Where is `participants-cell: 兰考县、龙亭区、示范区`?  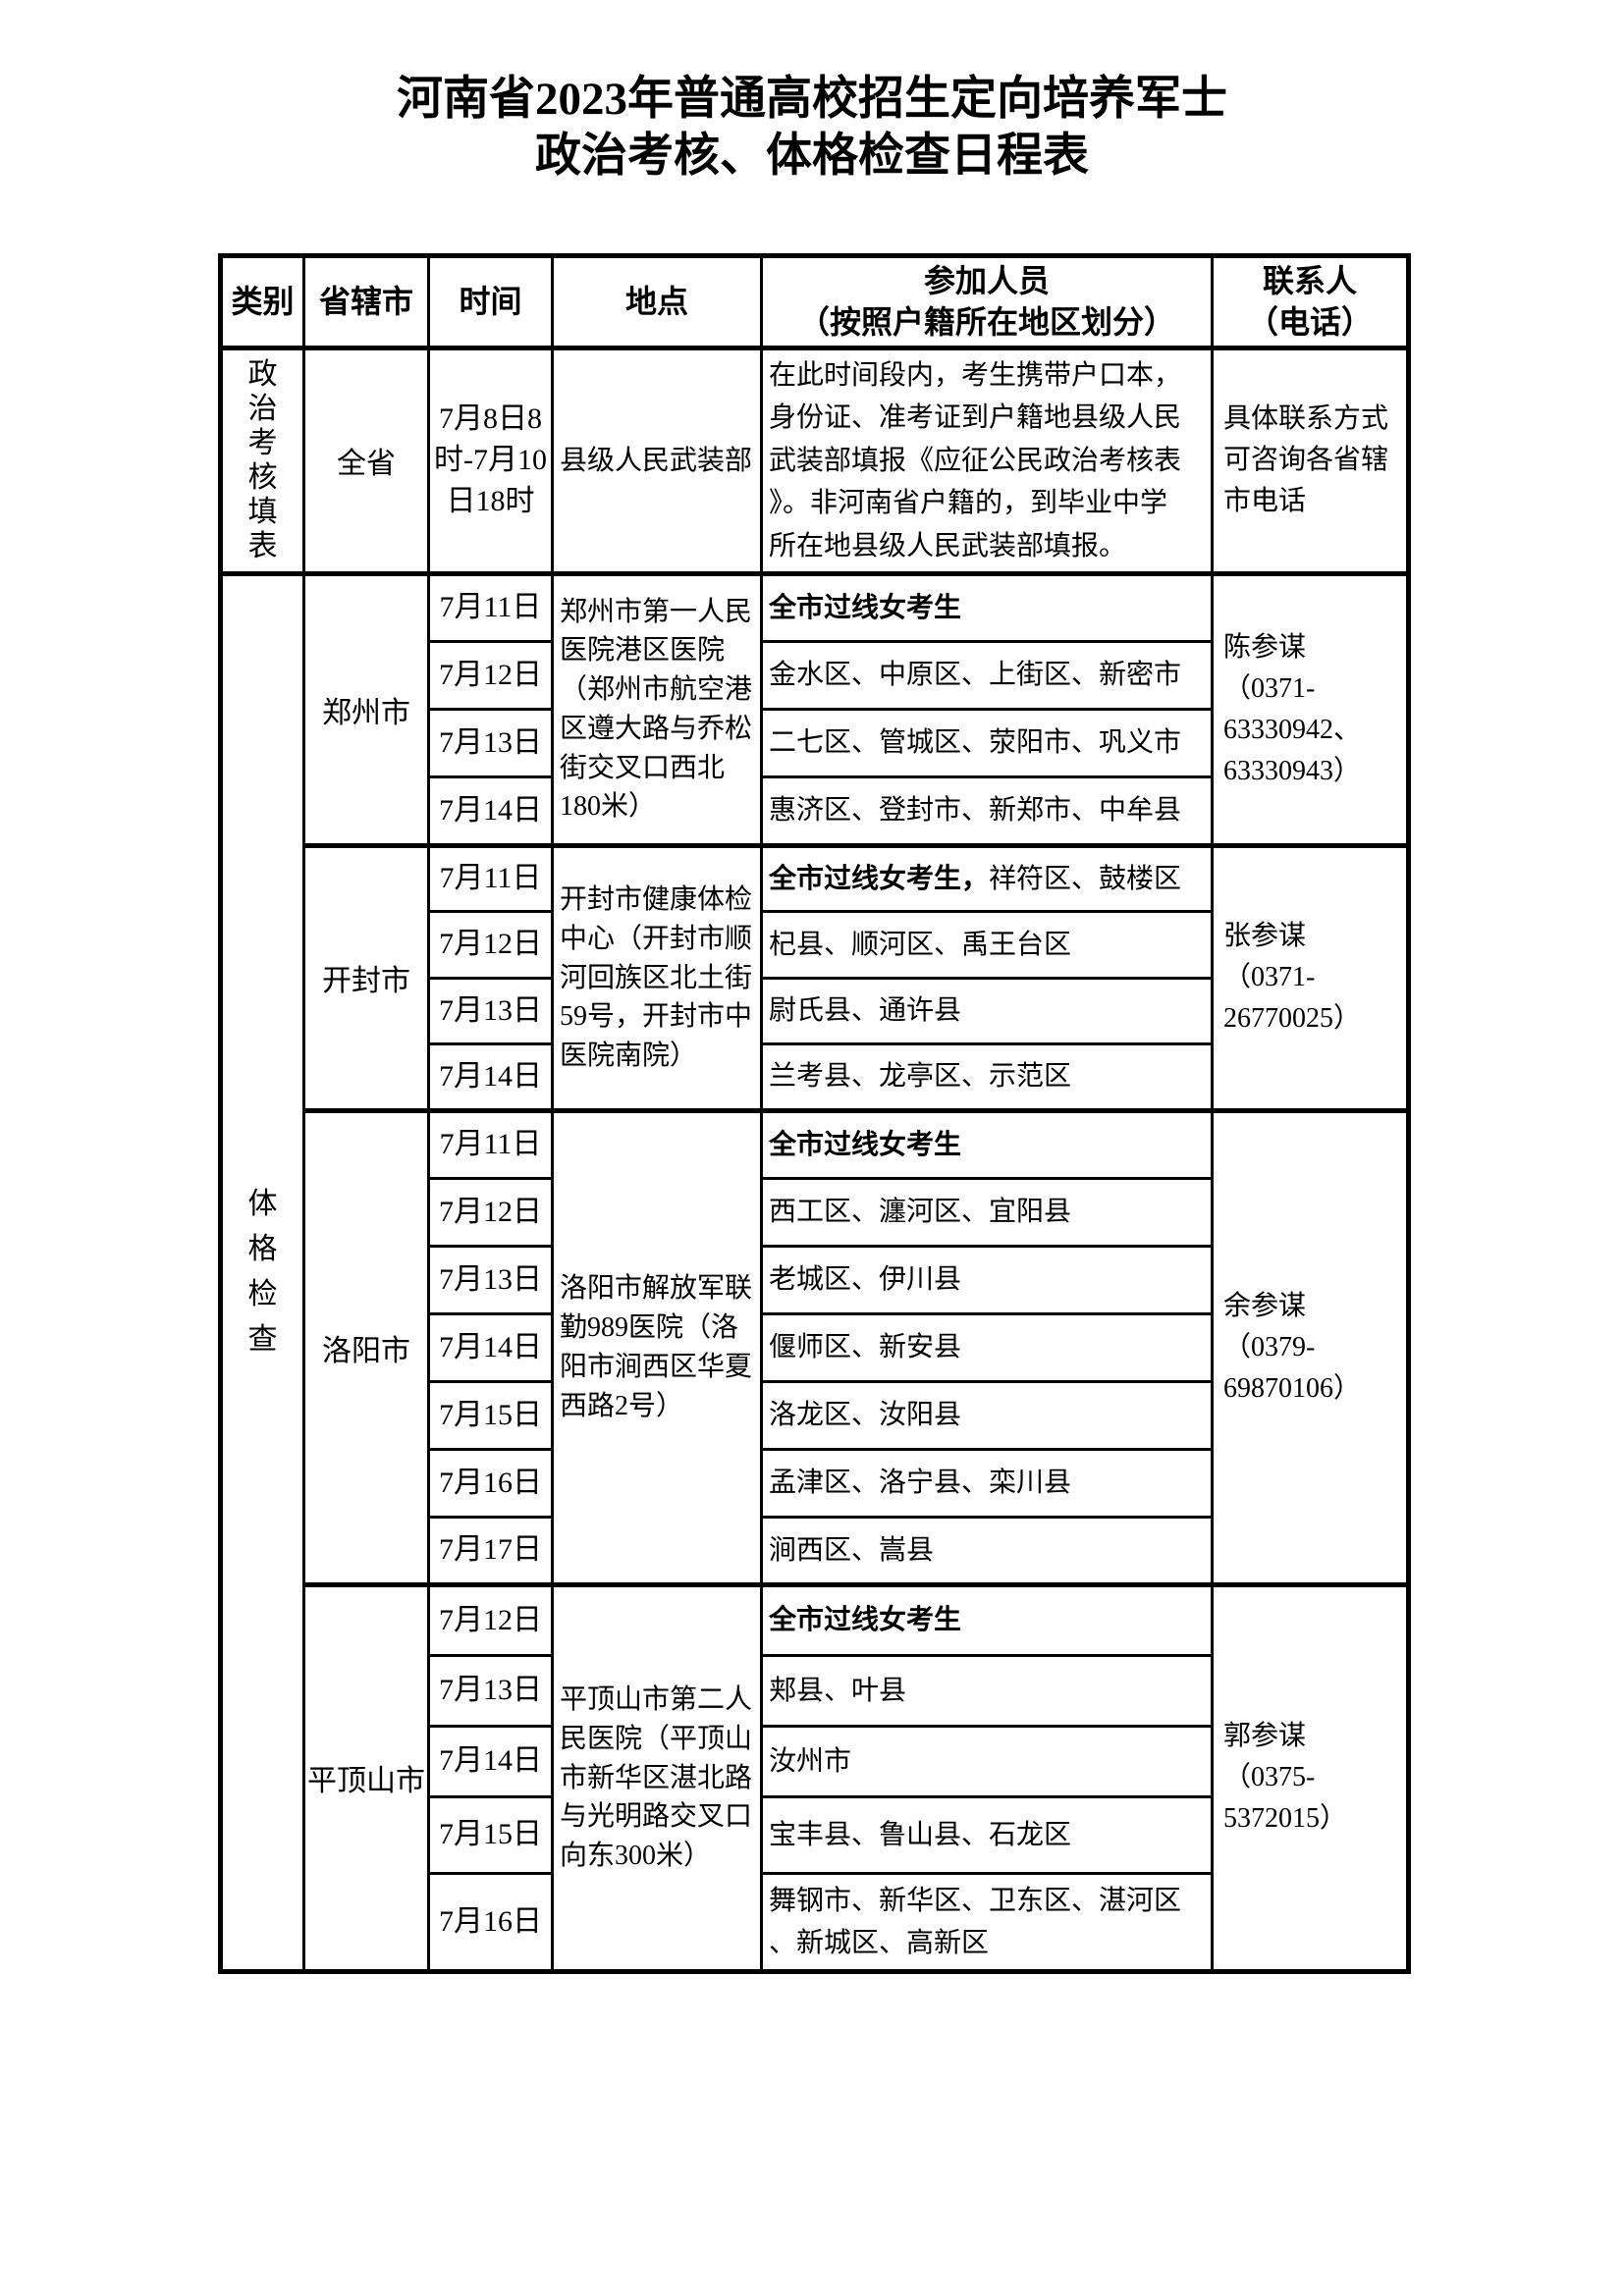 participants-cell: 兰考县、龙亭区、示范区 is located at coordinates (987, 1076).